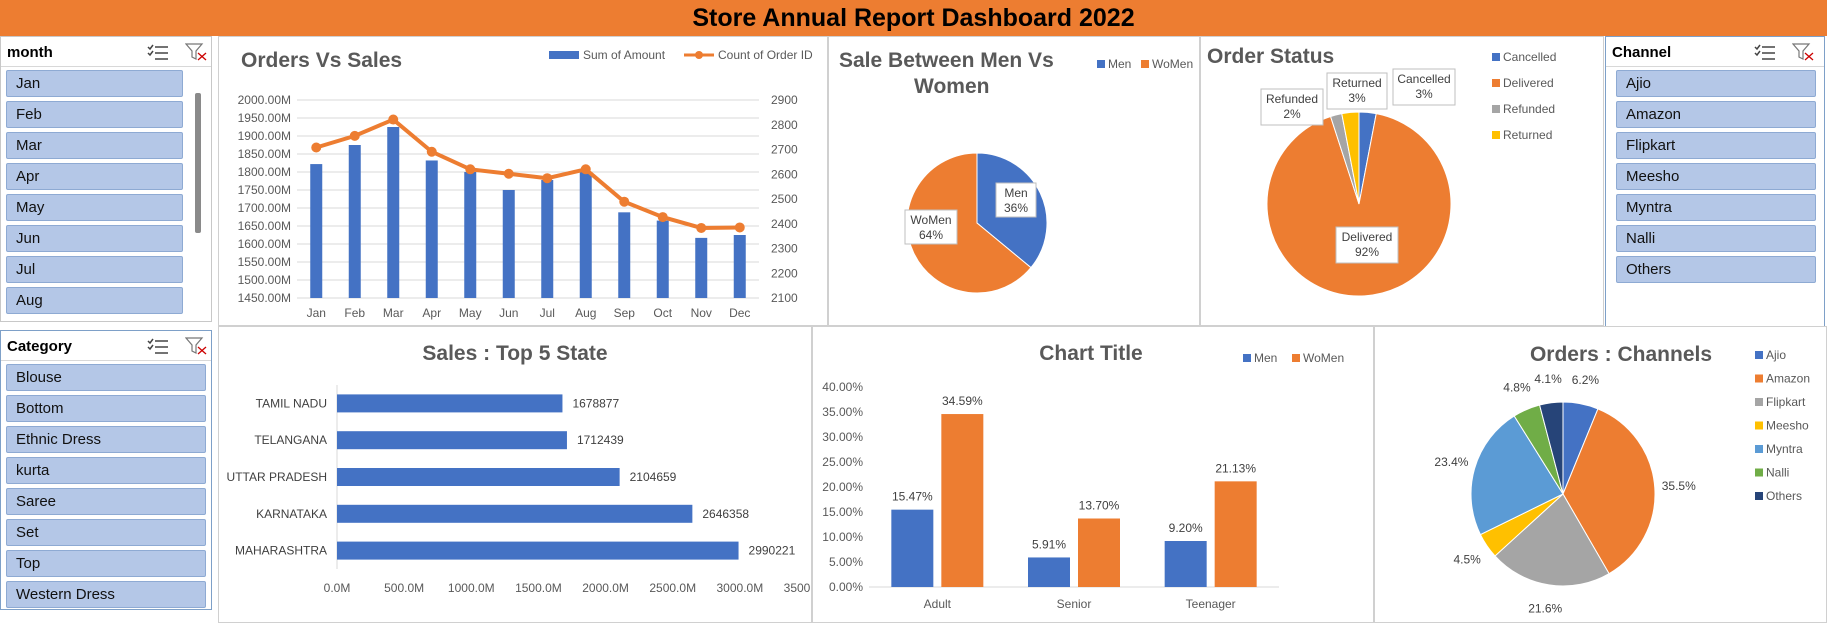  Describe the element at coordinates (1517, 388) in the screenshot. I see `data-label: 4.8%` at that location.